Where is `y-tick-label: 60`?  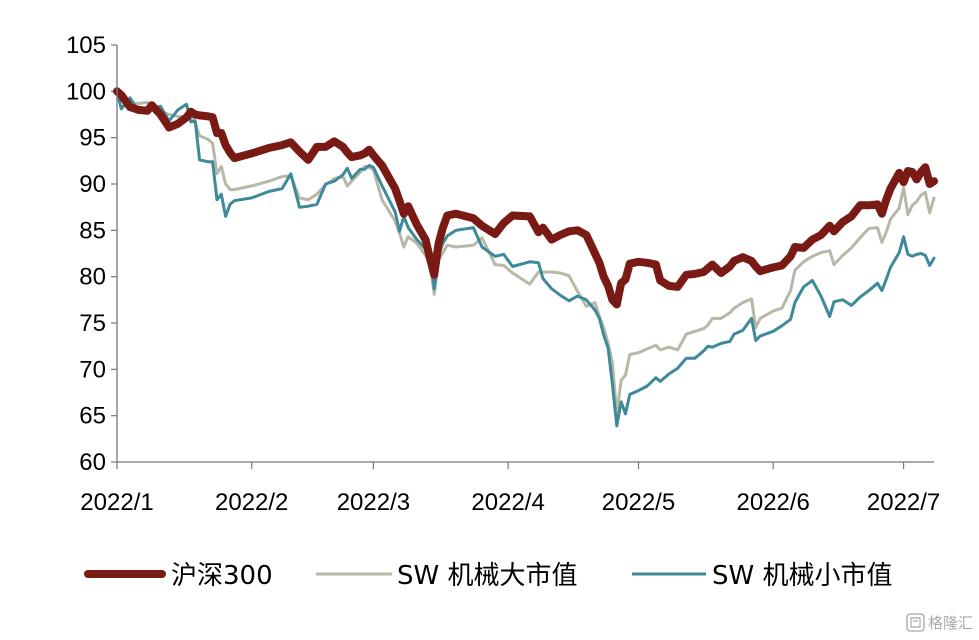
y-tick-label: 60 is located at coordinates (92, 462).